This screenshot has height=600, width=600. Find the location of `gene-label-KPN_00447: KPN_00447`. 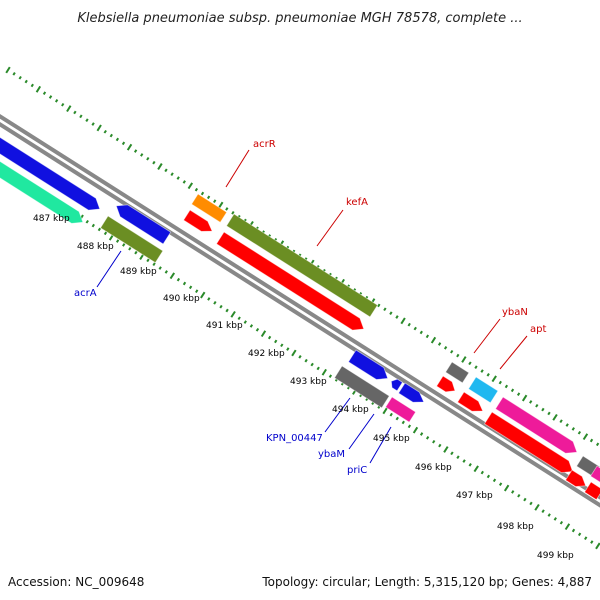

gene-label-KPN_00447: KPN_00447 is located at coordinates (294, 438).